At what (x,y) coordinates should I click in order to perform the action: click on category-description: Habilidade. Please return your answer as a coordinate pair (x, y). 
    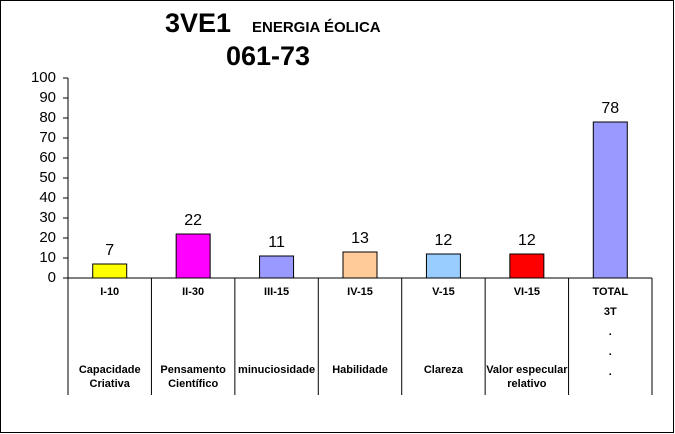
    Looking at the image, I should click on (360, 370).